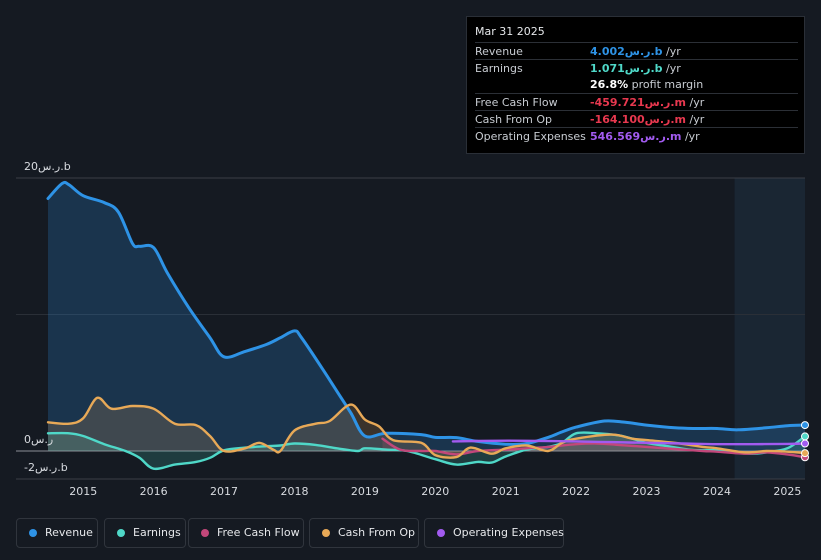  Describe the element at coordinates (435, 491) in the screenshot. I see `x-tick-label: 2020` at that location.